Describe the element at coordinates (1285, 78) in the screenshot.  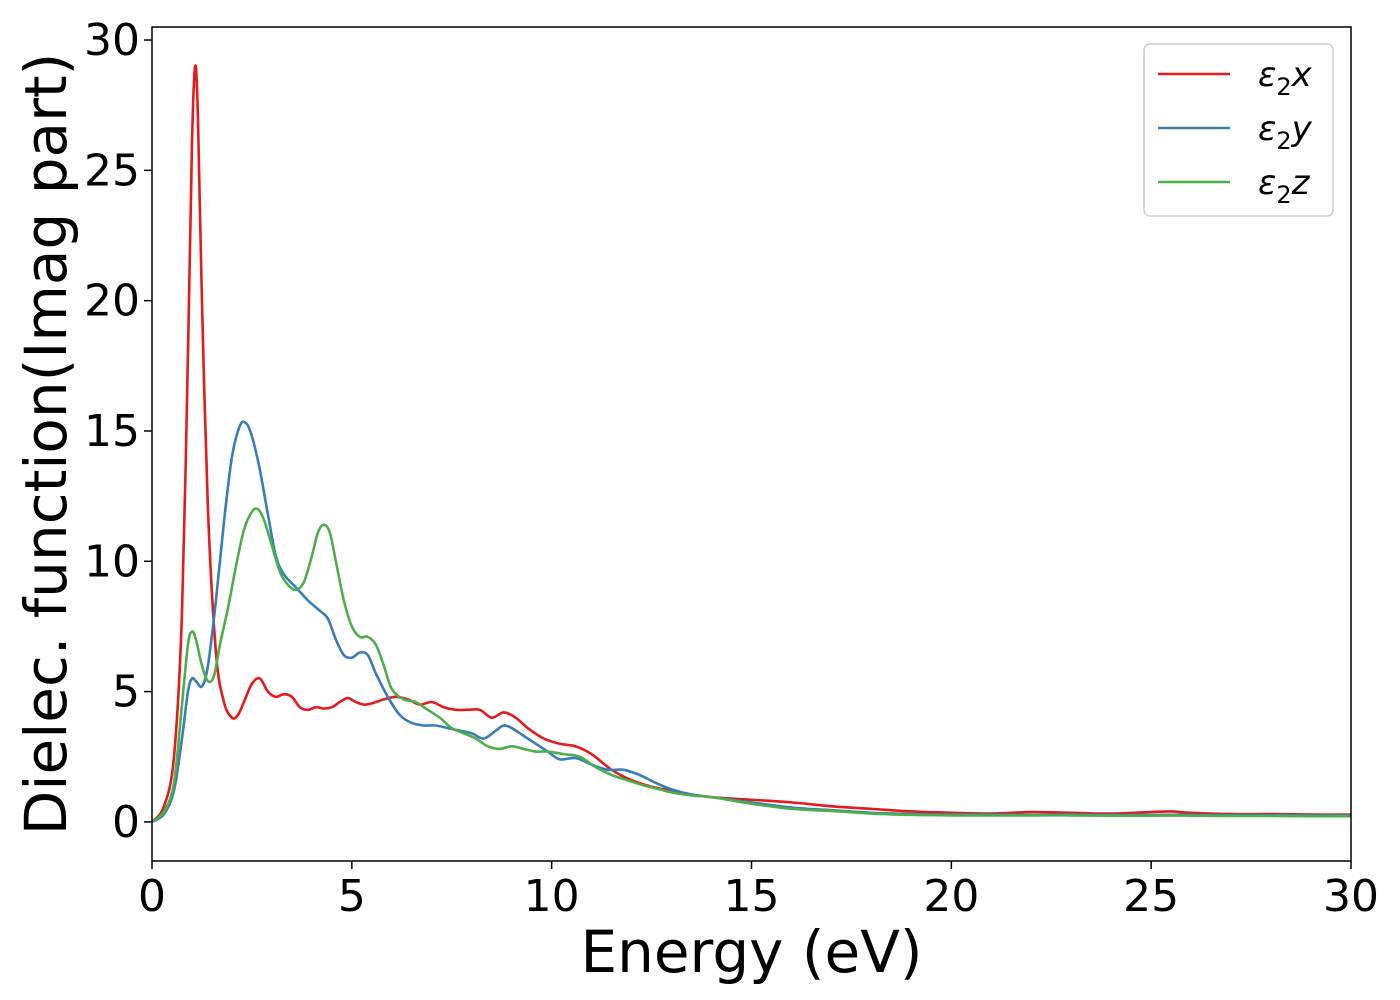
I see `legend-label: ε2x` at that location.